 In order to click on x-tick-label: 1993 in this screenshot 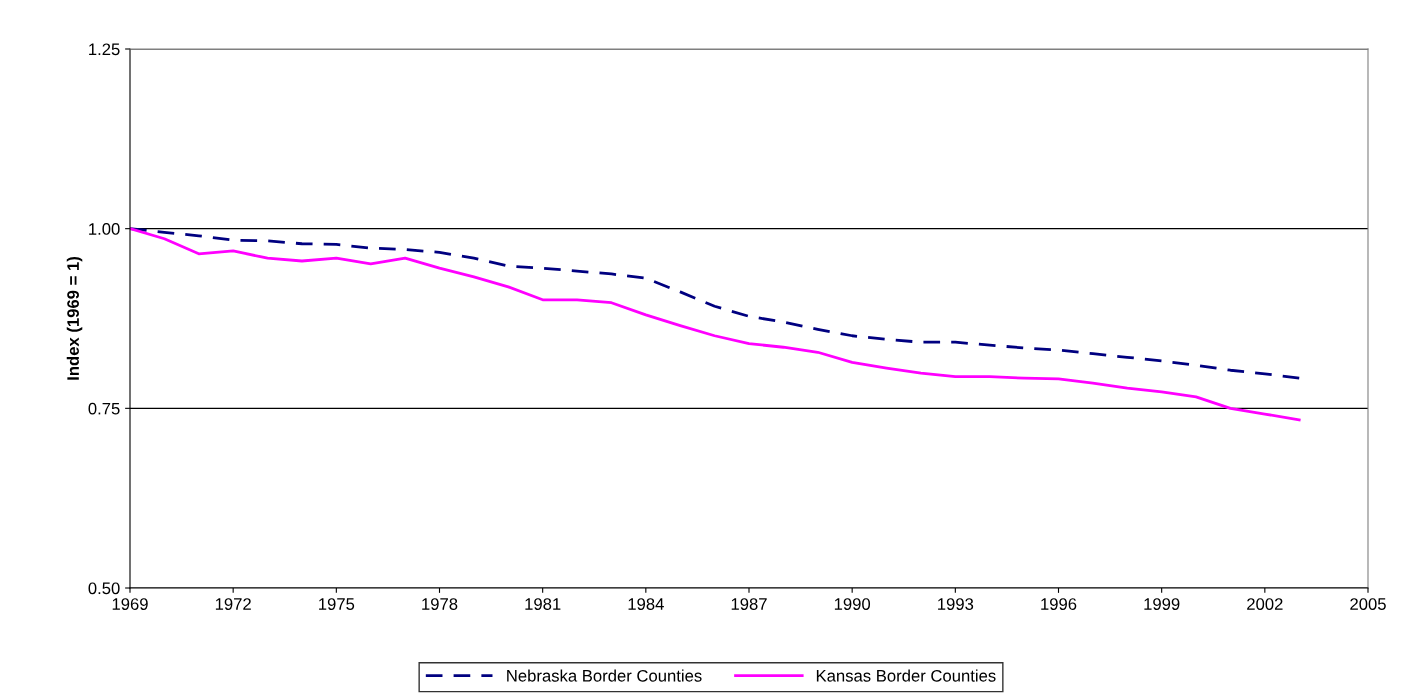, I will do `click(956, 604)`.